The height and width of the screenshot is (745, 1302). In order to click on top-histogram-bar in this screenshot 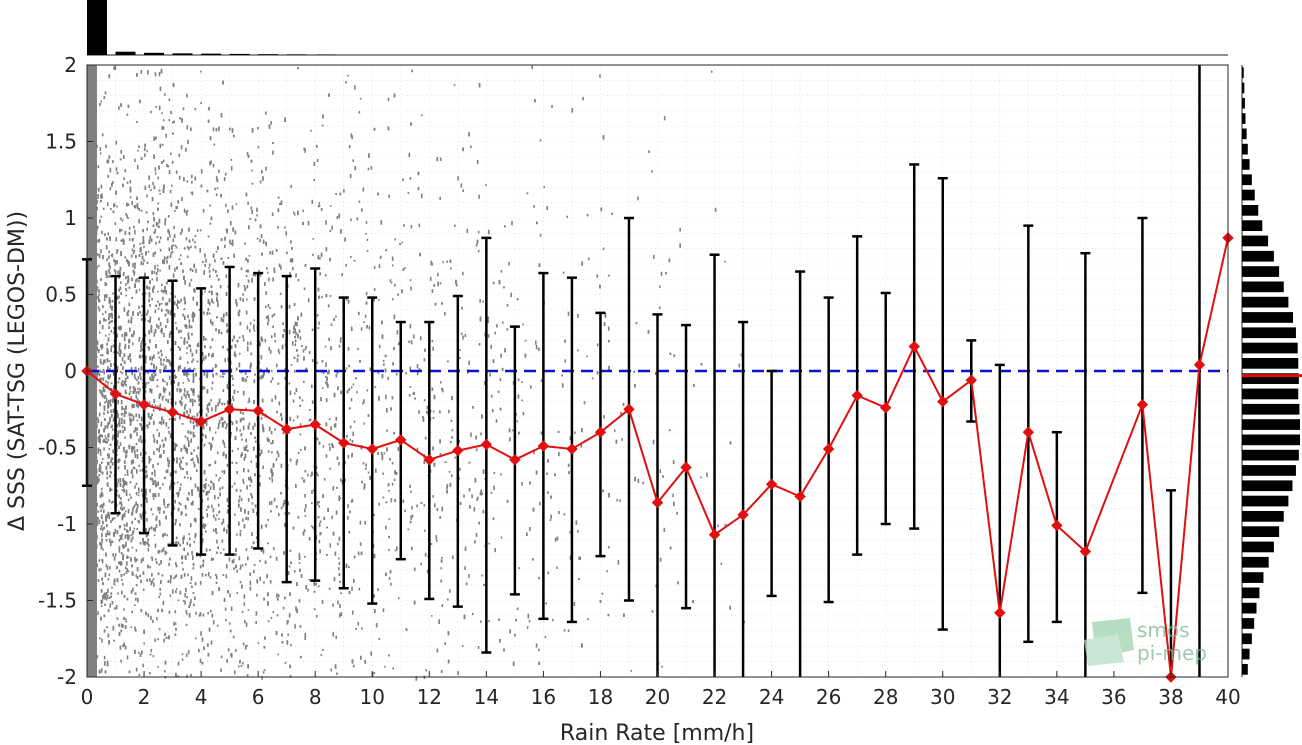, I will do `click(182, 54)`.